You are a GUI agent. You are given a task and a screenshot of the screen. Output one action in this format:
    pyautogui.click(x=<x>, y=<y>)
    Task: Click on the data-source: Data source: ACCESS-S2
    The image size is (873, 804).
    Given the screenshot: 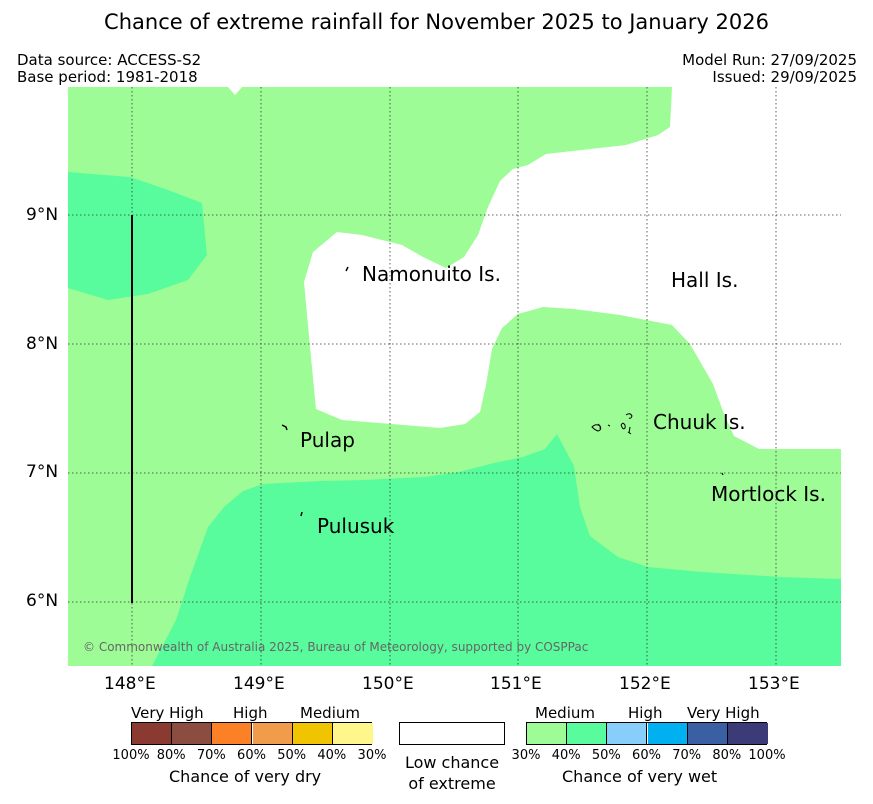 What is the action you would take?
    pyautogui.click(x=109, y=60)
    